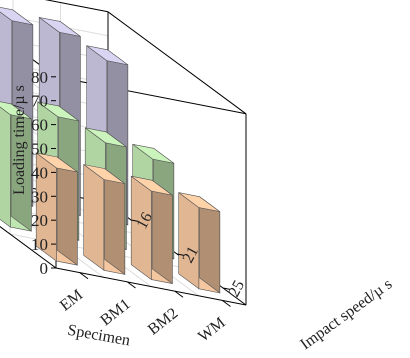 The image size is (410, 358). What do you see at coordinates (191, 255) in the screenshot?
I see `y-tick-label: 21` at bounding box center [191, 255].